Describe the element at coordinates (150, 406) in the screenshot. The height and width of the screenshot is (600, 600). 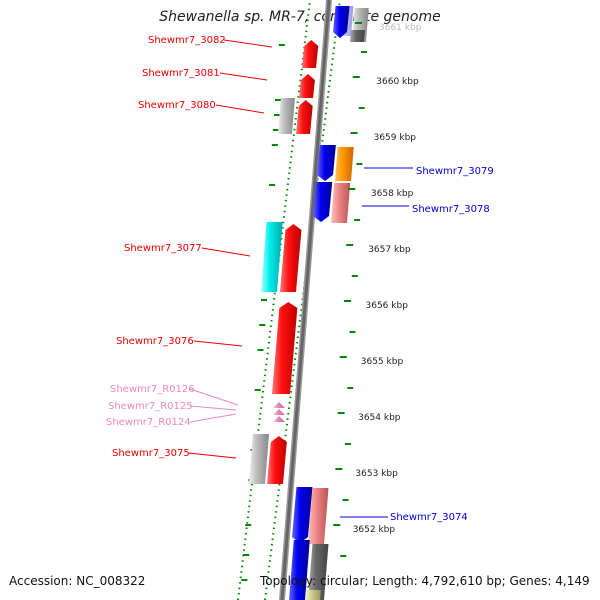
I see `gene-label: Shewmr7_R0125` at that location.